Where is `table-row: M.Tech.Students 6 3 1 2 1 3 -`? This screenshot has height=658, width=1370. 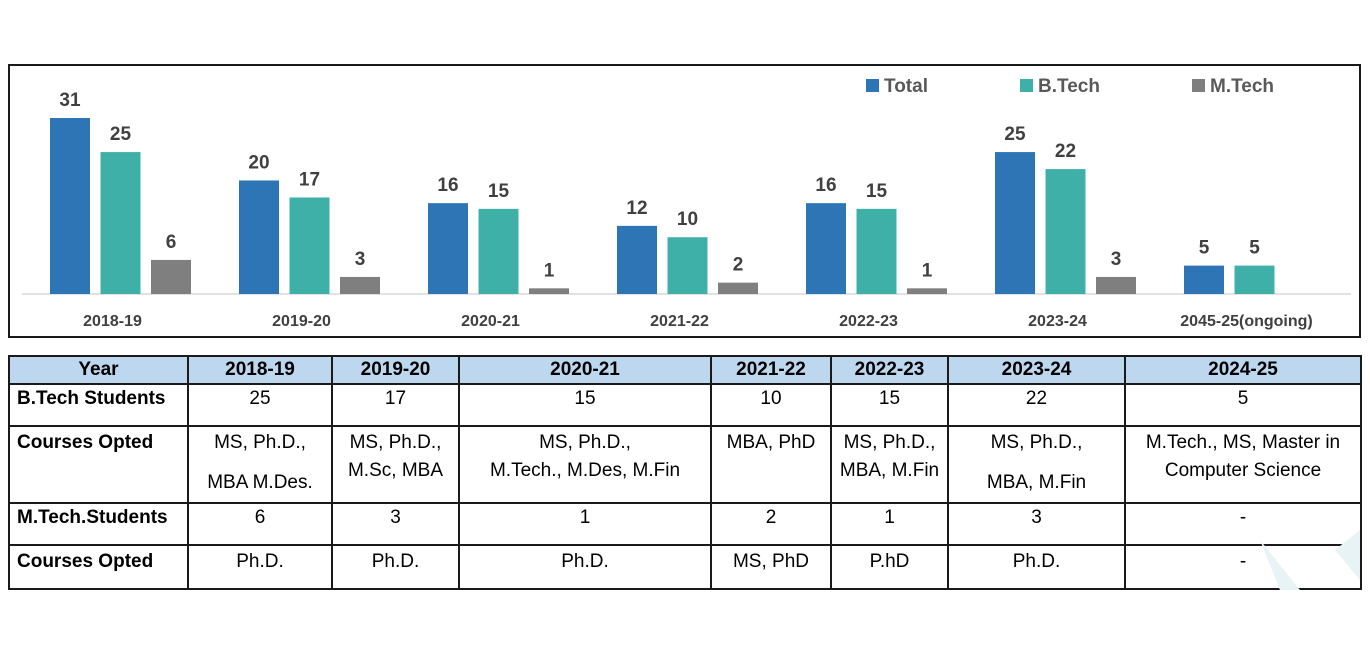
table-row: M.Tech.Students 6 3 1 2 1 3 - is located at coordinates (685, 524).